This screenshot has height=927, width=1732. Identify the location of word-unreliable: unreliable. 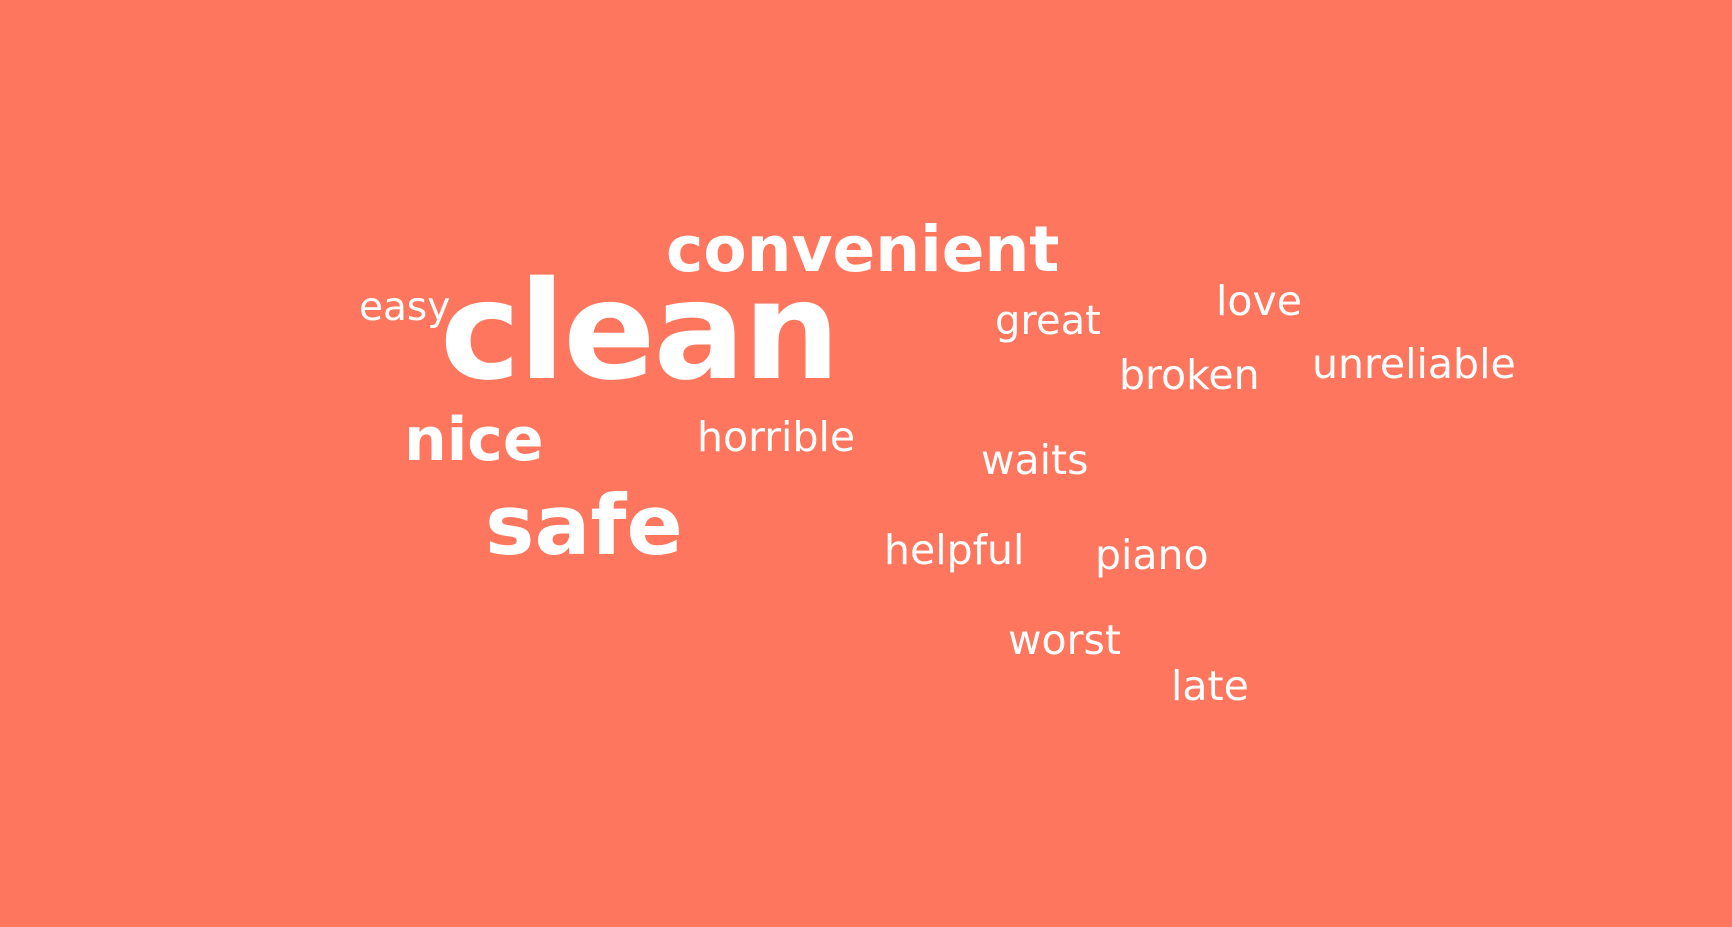
(1414, 364).